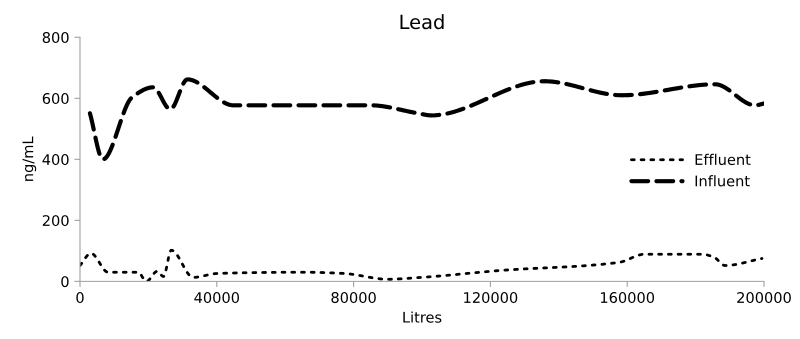 This screenshot has height=339, width=800. I want to click on x-tick-label: 40000, so click(217, 298).